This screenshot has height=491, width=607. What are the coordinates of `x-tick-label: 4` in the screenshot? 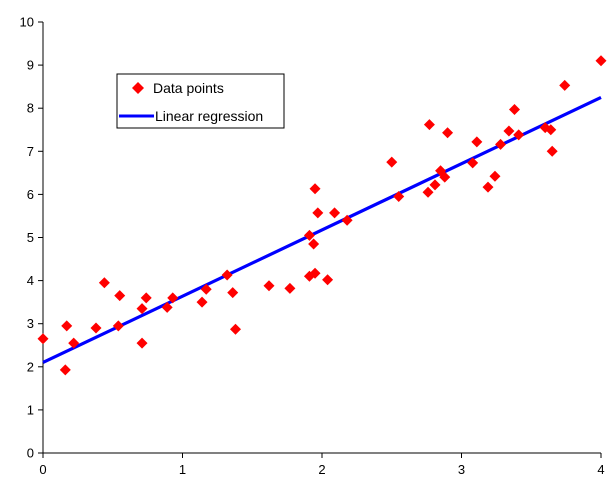 It's located at (600, 469).